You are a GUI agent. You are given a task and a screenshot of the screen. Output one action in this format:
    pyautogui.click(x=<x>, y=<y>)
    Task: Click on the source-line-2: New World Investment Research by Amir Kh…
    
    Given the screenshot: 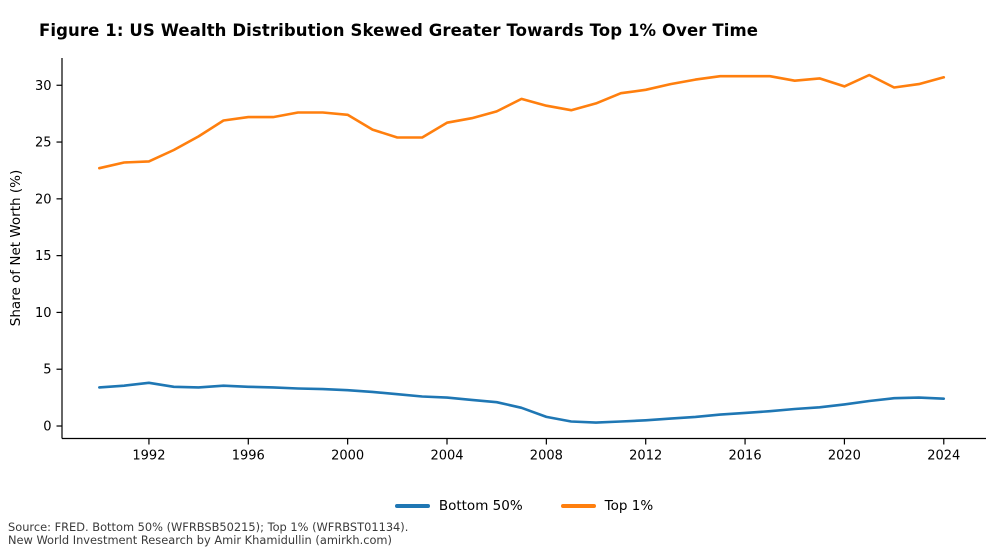 What is the action you would take?
    pyautogui.click(x=200, y=539)
    